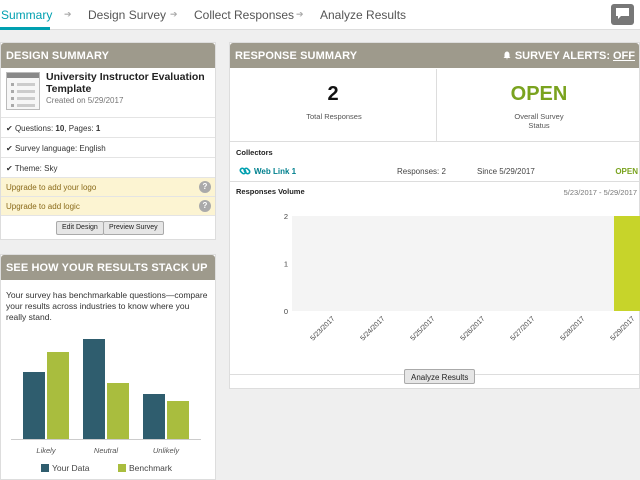 Image resolution: width=640 pixels, height=480 pixels. I want to click on responses-volume-heading: Responses Volume, so click(270, 191).